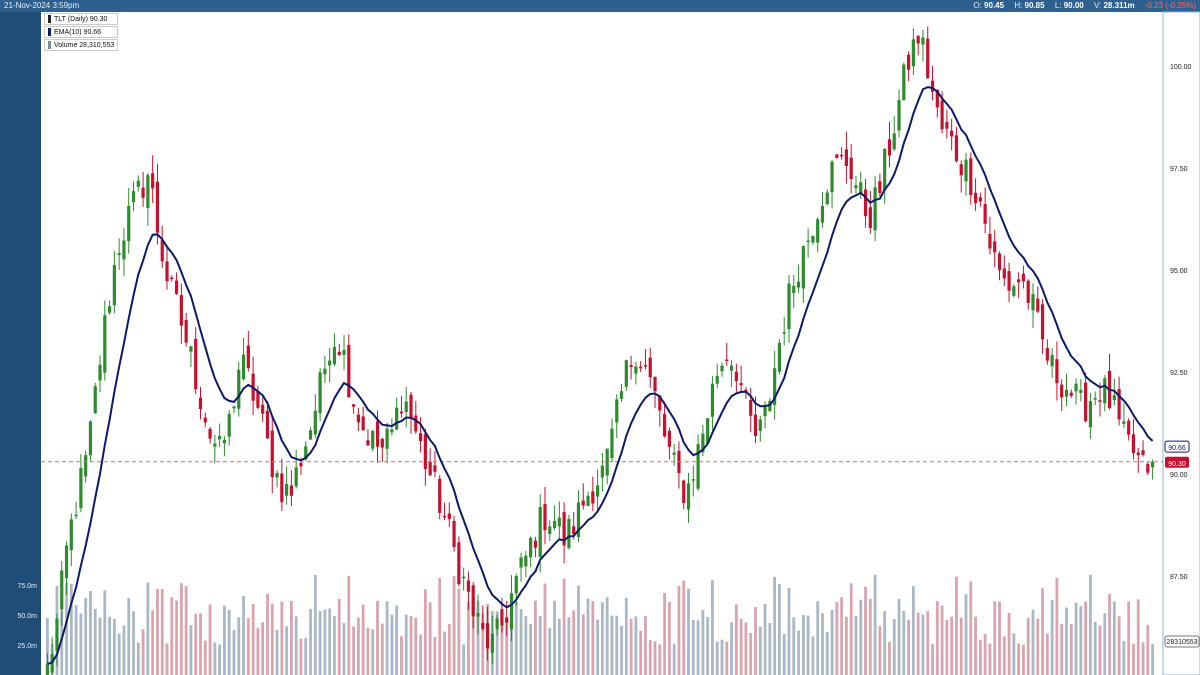 Image resolution: width=1200 pixels, height=675 pixels. Describe the element at coordinates (1179, 271) in the screenshot. I see `price-tick-label: 95.00` at that location.